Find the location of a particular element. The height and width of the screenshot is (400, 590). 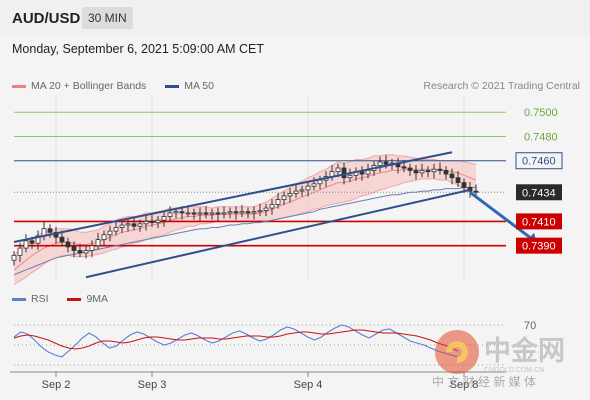

x-tick-label-1: Sep 3 is located at coordinates (152, 385).